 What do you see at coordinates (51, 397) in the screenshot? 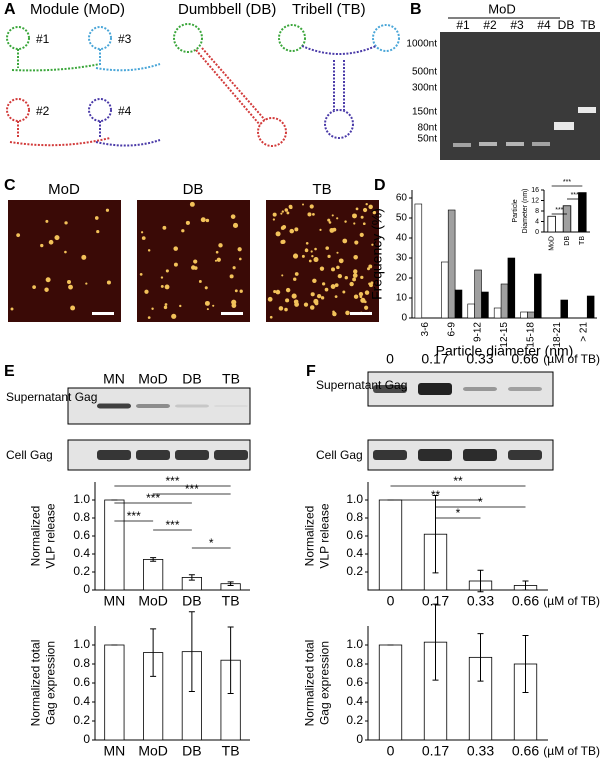
I see `blot-label: Supernatant Gag` at bounding box center [51, 397].